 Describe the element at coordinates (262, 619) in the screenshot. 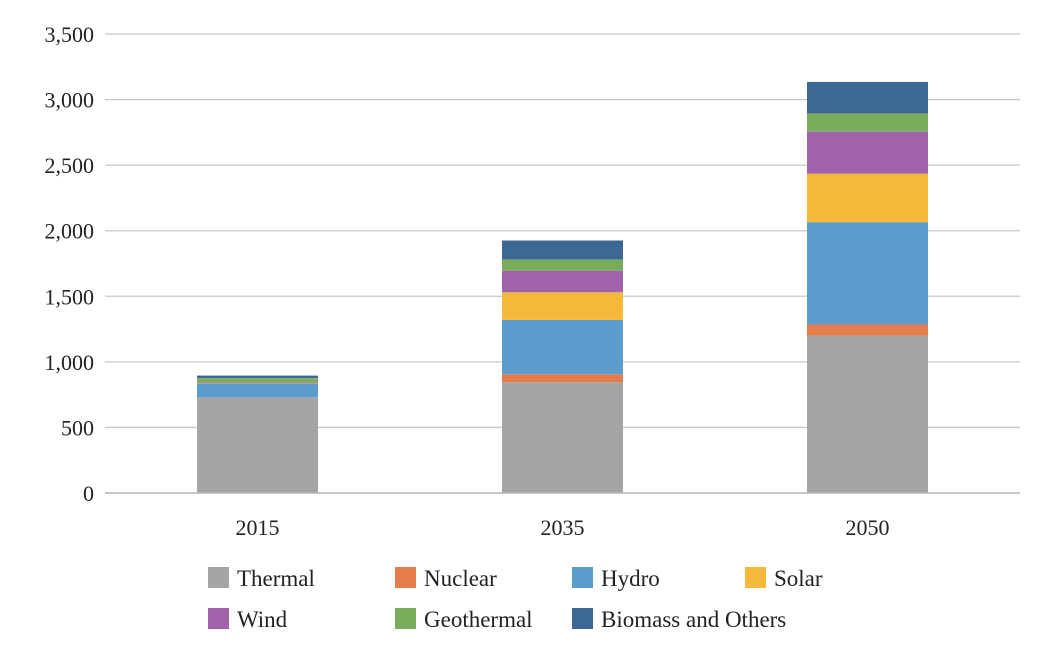

I see `legend-label: Wind` at that location.